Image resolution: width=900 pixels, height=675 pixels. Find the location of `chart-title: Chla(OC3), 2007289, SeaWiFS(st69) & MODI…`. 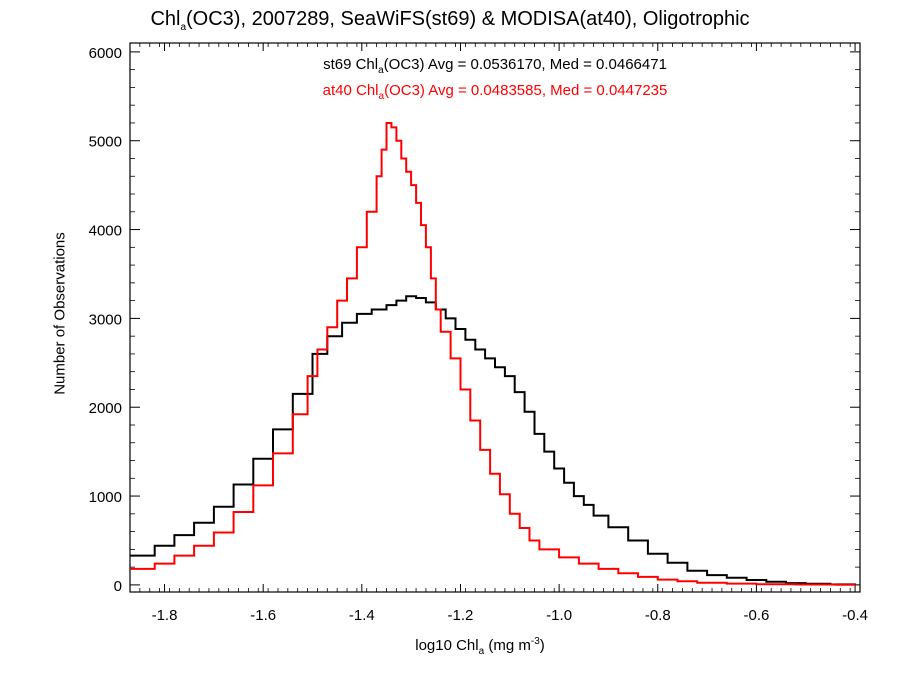

chart-title: Chla(OC3), 2007289, SeaWiFS(st69) & MODI… is located at coordinates (450, 20).